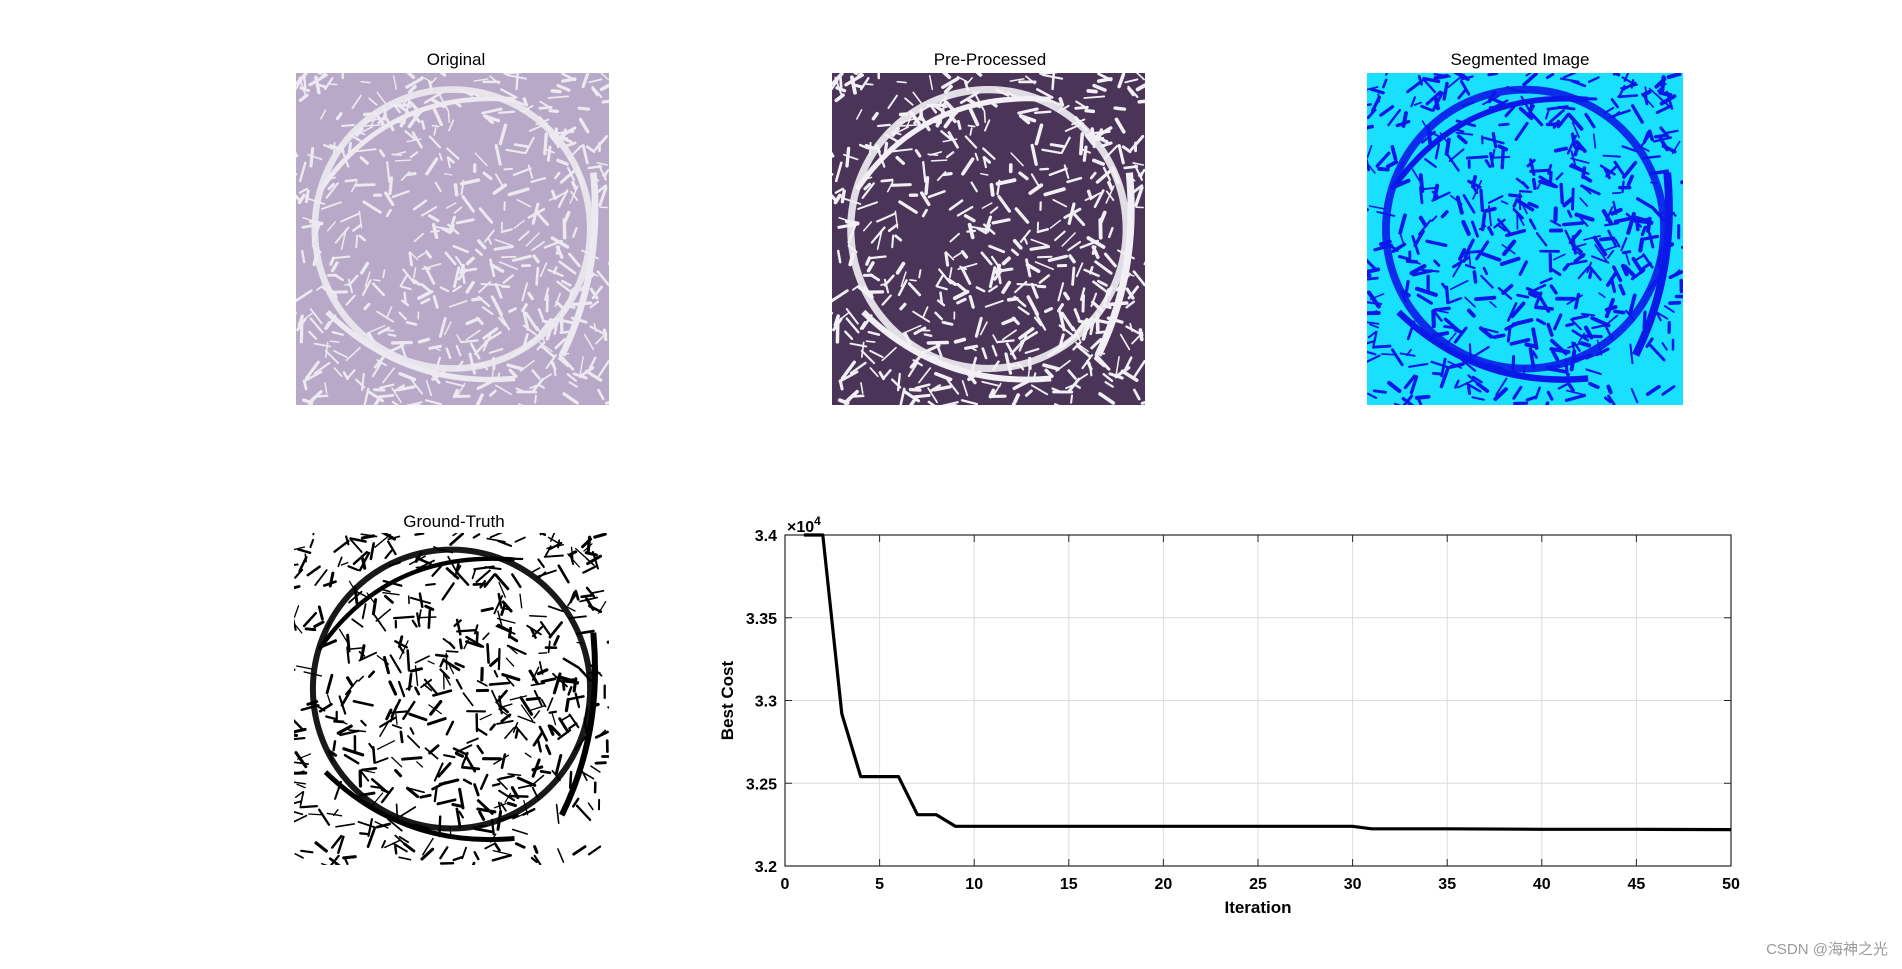 The width and height of the screenshot is (1902, 969). I want to click on x-axis-label: Iteration, so click(1257, 907).